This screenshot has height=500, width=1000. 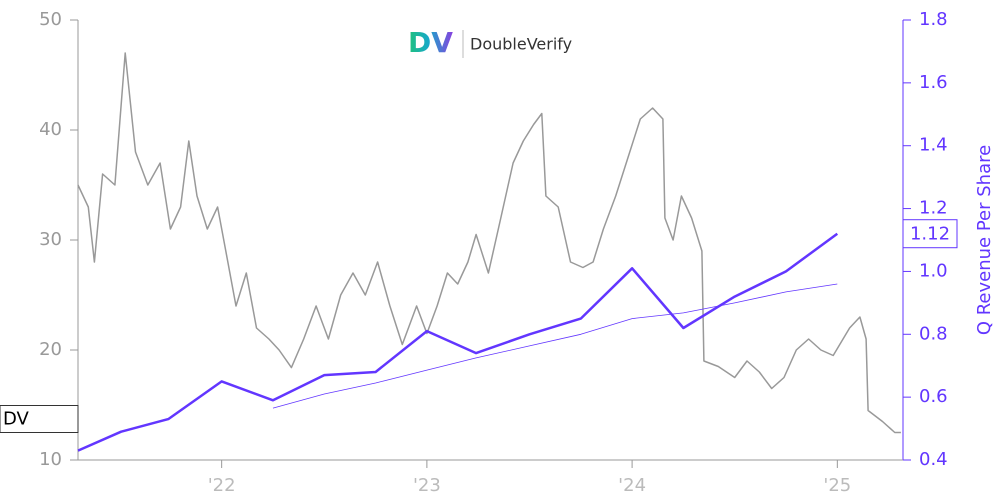 I want to click on series-name-box, so click(x=39, y=419).